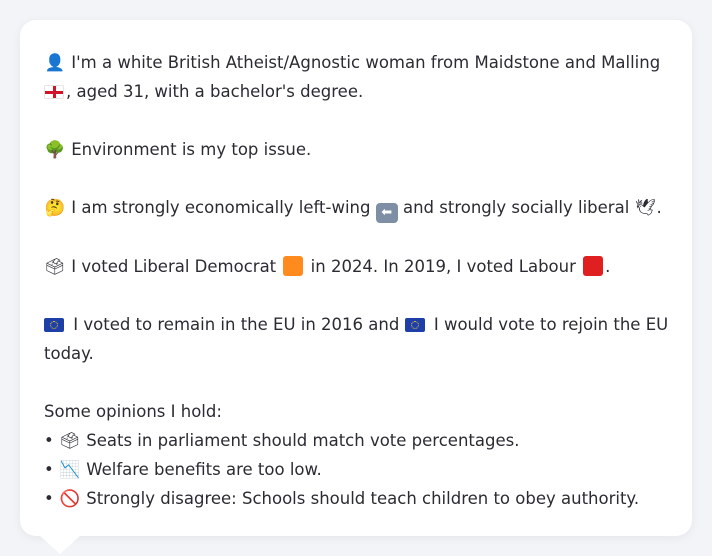  What do you see at coordinates (70, 498) in the screenshot?
I see `prohibited-icon: 🚫` at bounding box center [70, 498].